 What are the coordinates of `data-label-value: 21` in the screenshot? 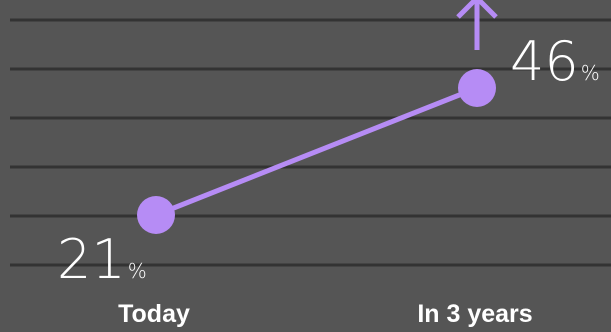 It's located at (91, 259).